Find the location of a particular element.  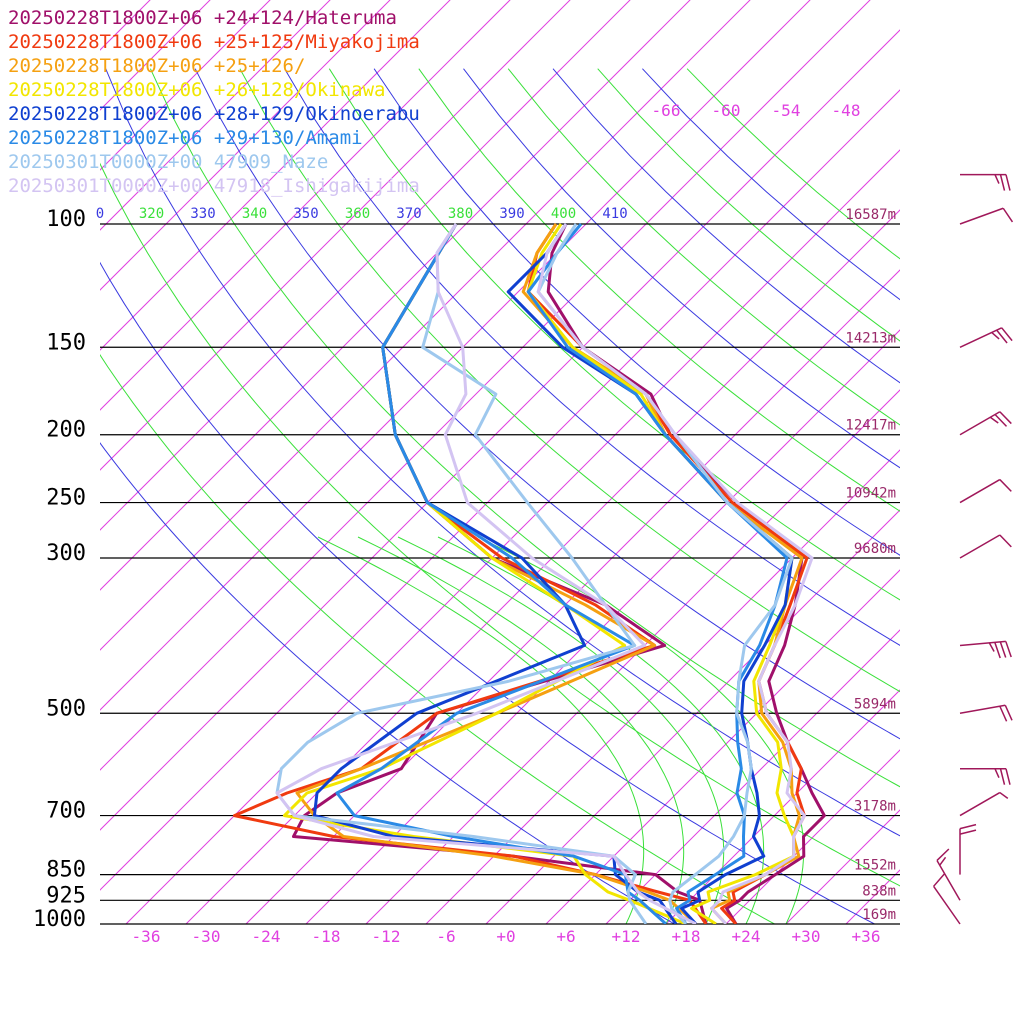

height-label: 3178m is located at coordinates (875, 807).